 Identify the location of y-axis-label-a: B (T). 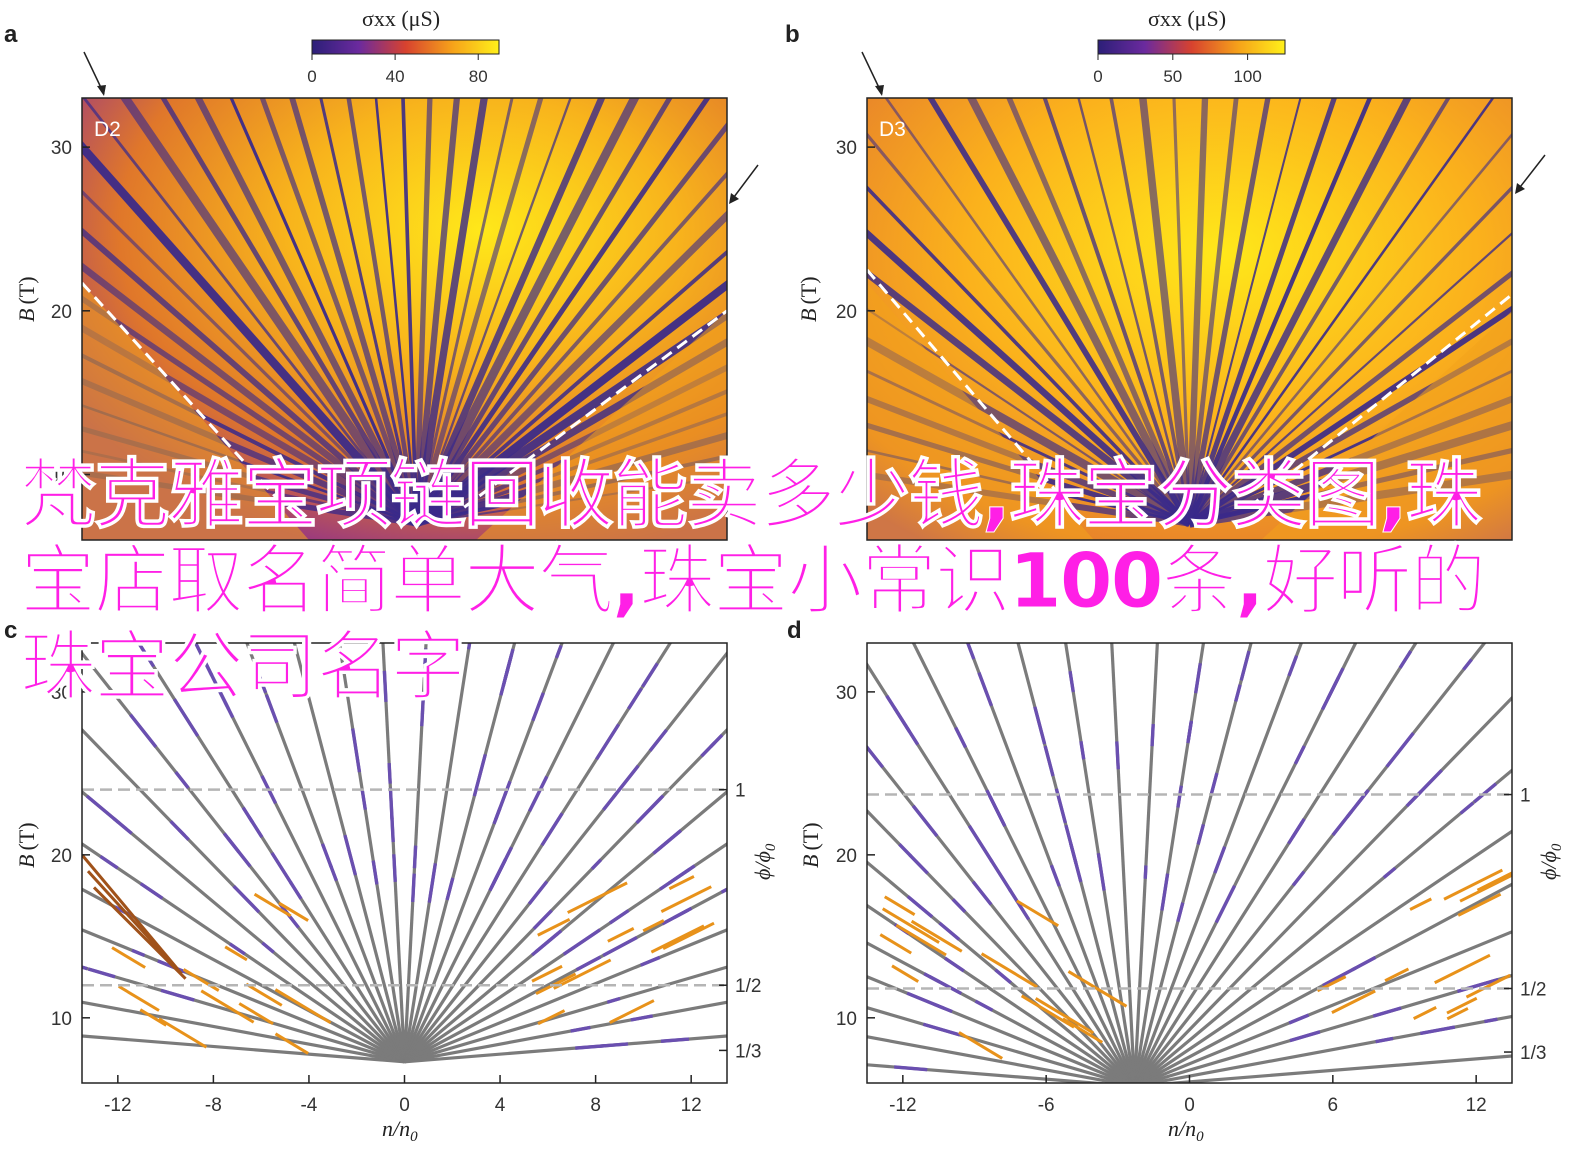
(26, 299).